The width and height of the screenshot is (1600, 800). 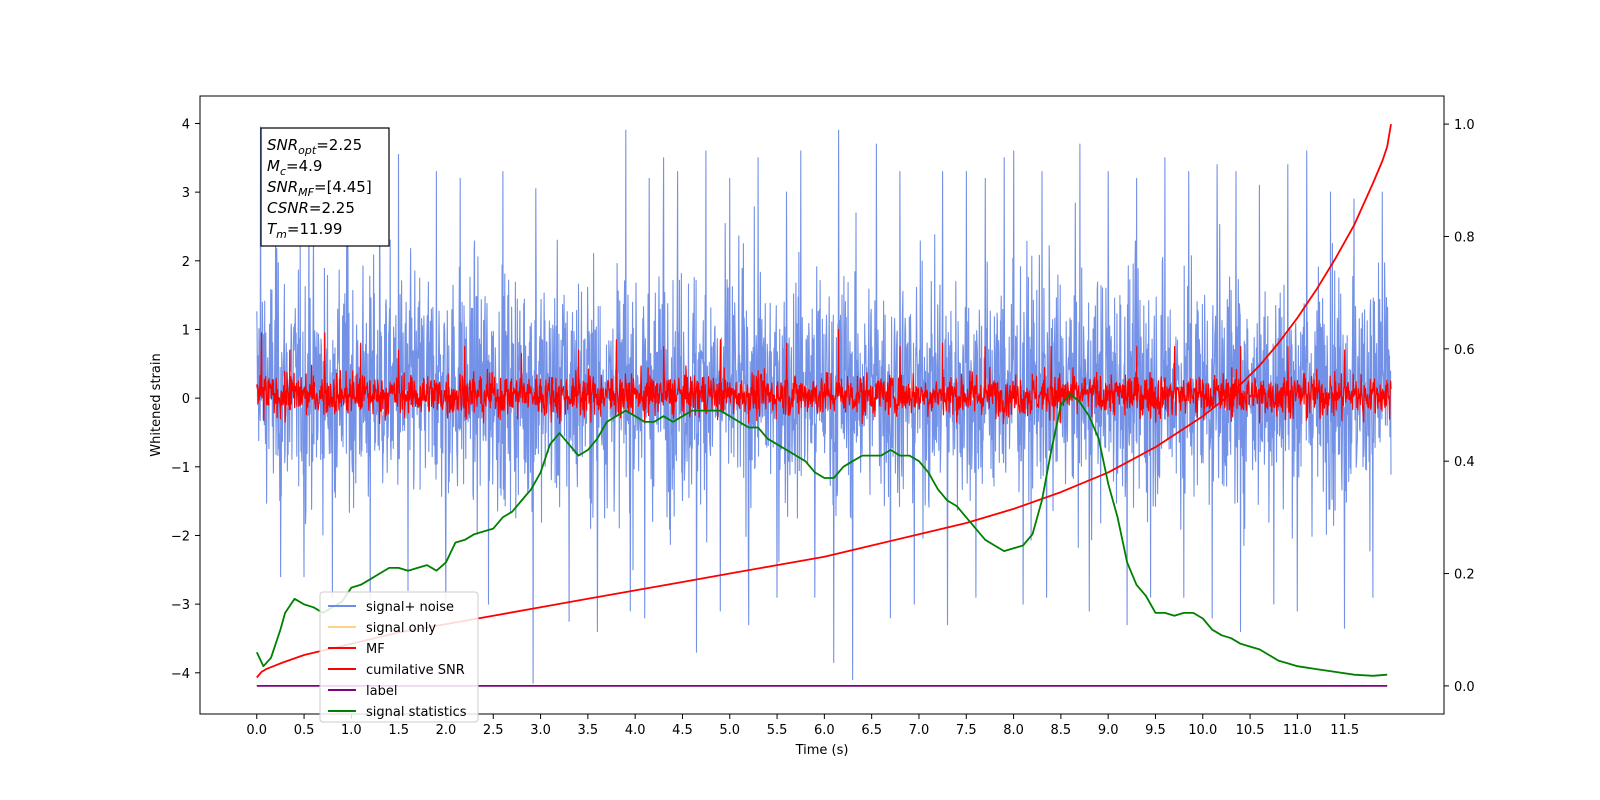 What do you see at coordinates (180, 468) in the screenshot?
I see `y-tick-label: −1` at bounding box center [180, 468].